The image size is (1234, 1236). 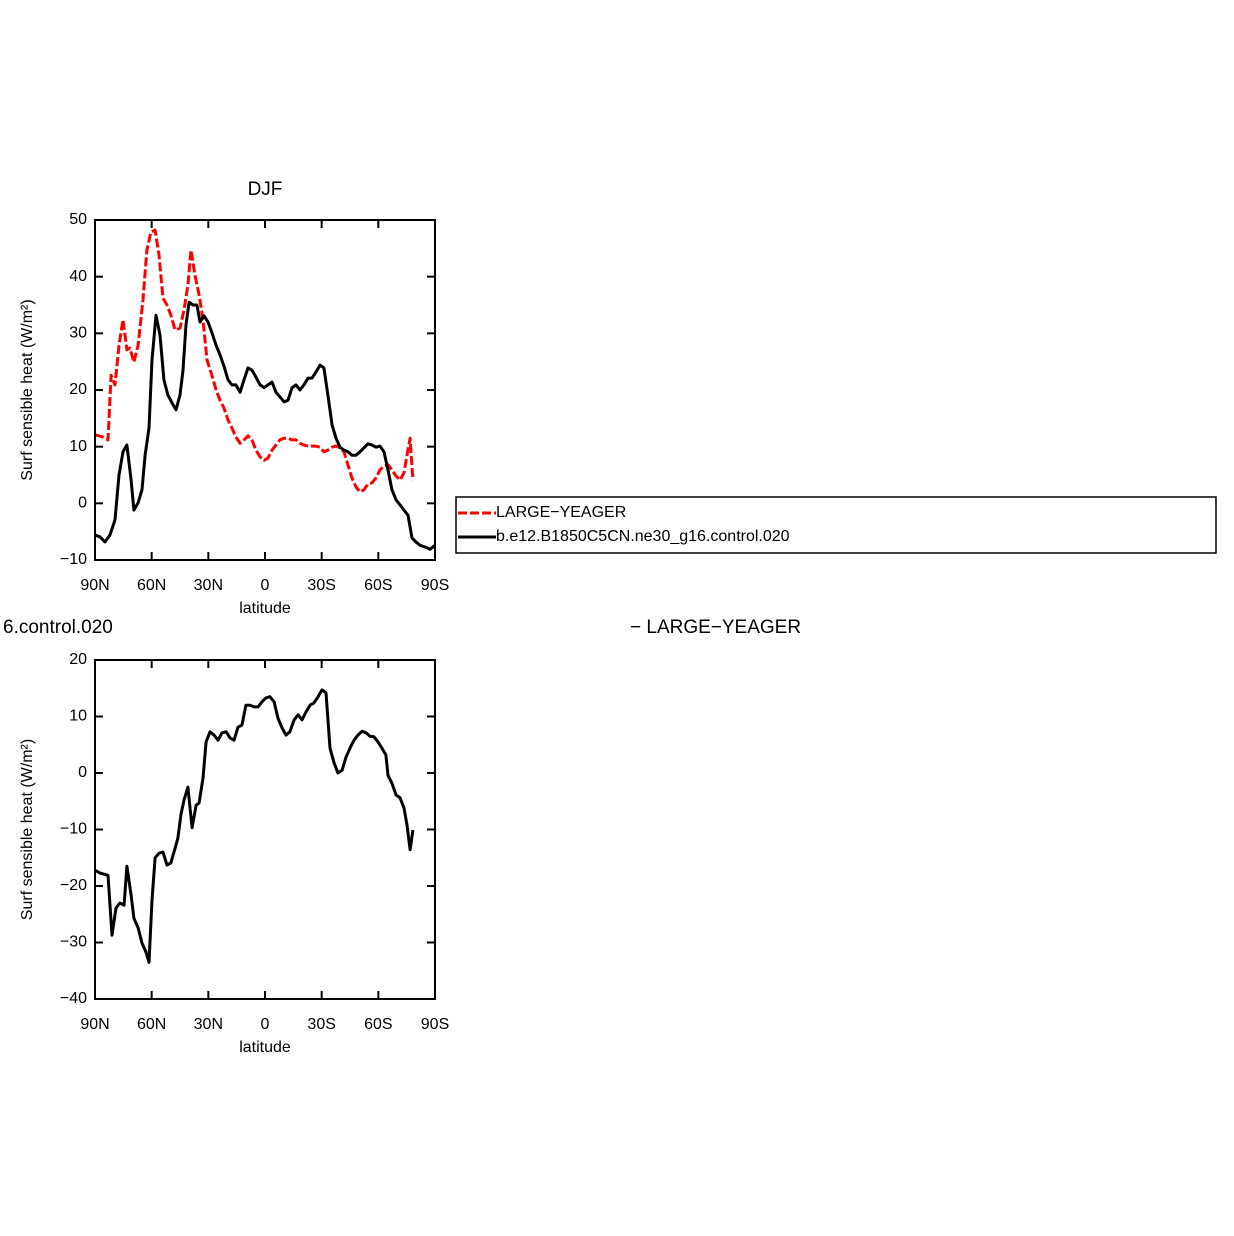 I want to click on legend-label: b.e12.B1850C5CN.ne30_g16.control.020, so click(x=643, y=536).